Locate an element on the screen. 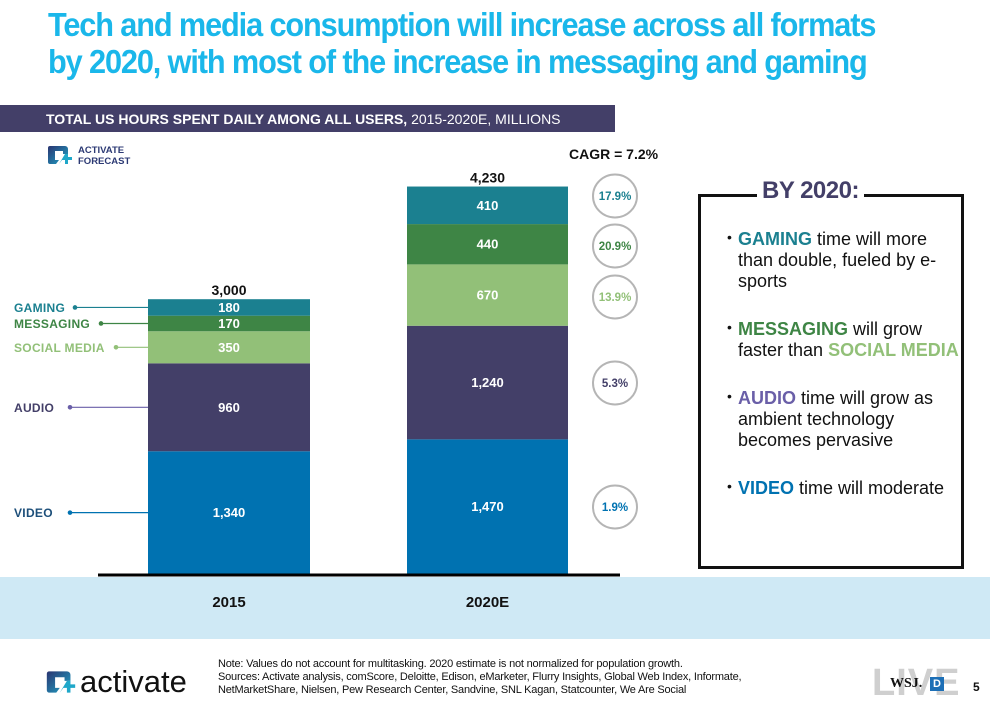  forecast-line1: ACTIVATE is located at coordinates (101, 150).